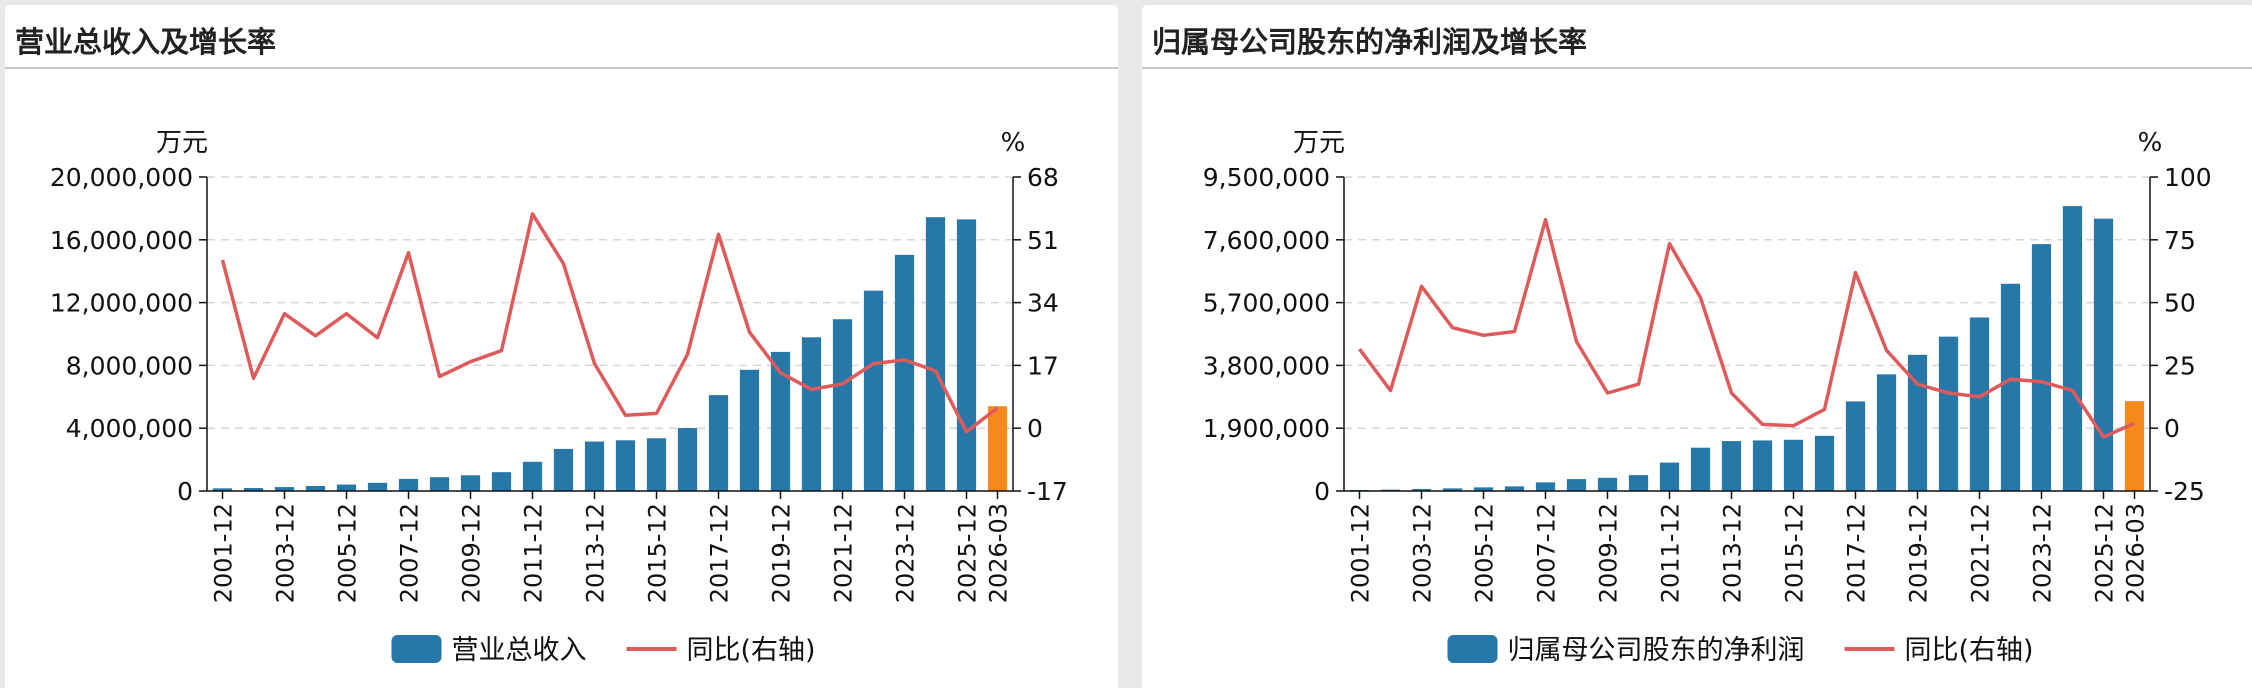  I want to click on y2-tick-label: -17, so click(1047, 491).